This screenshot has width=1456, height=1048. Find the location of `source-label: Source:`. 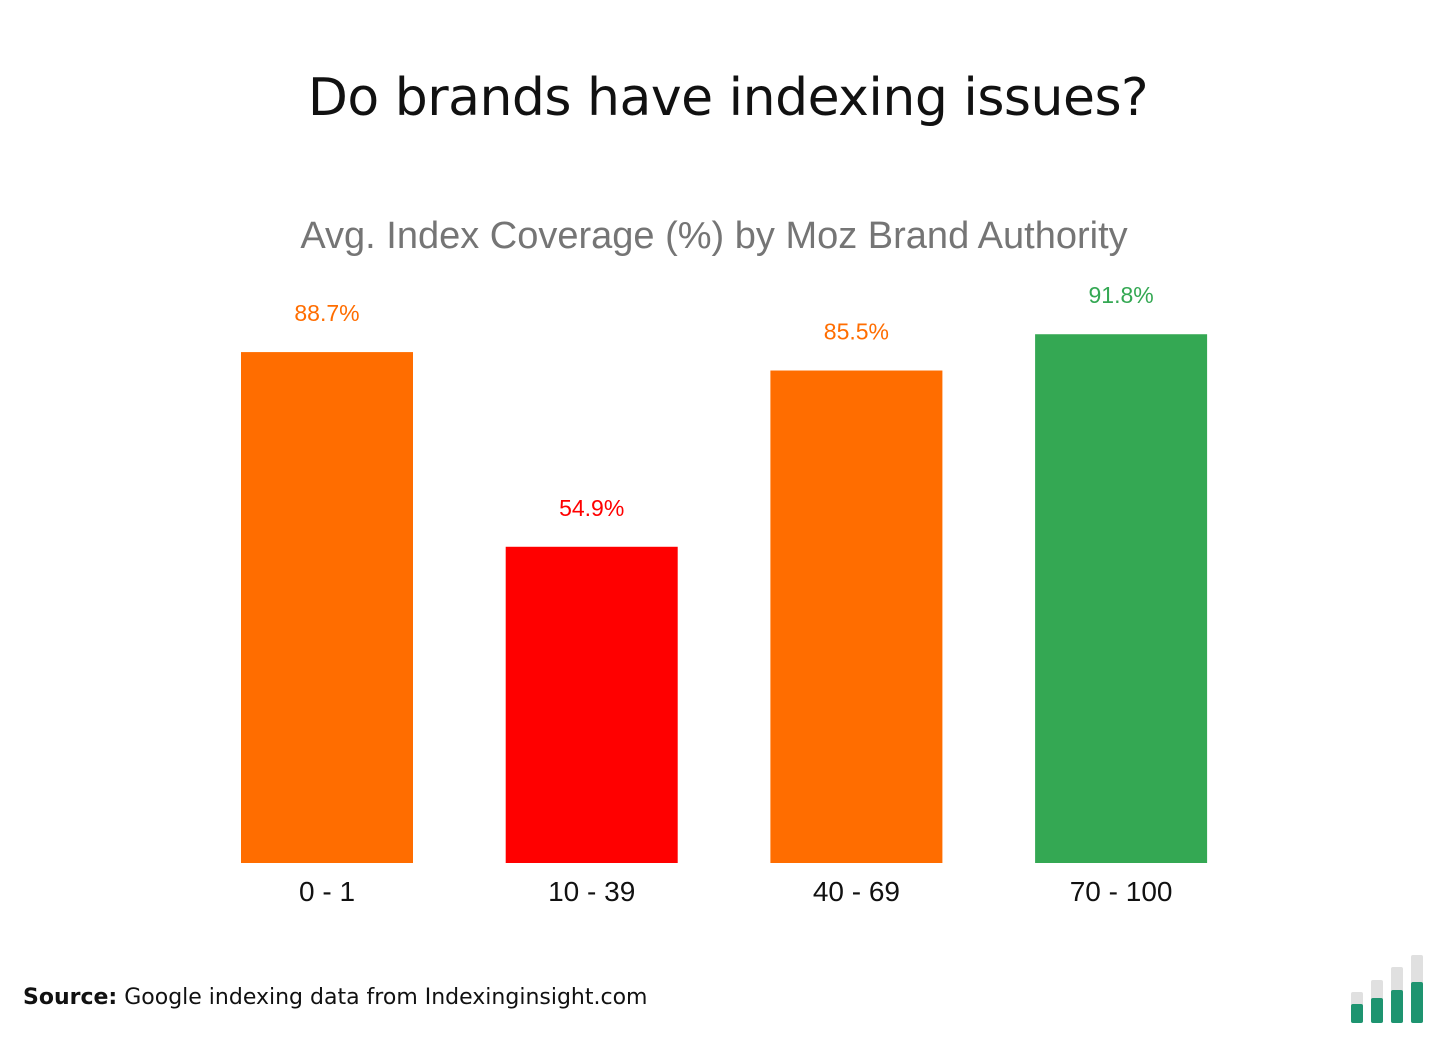

source-label: Source: is located at coordinates (70, 997).